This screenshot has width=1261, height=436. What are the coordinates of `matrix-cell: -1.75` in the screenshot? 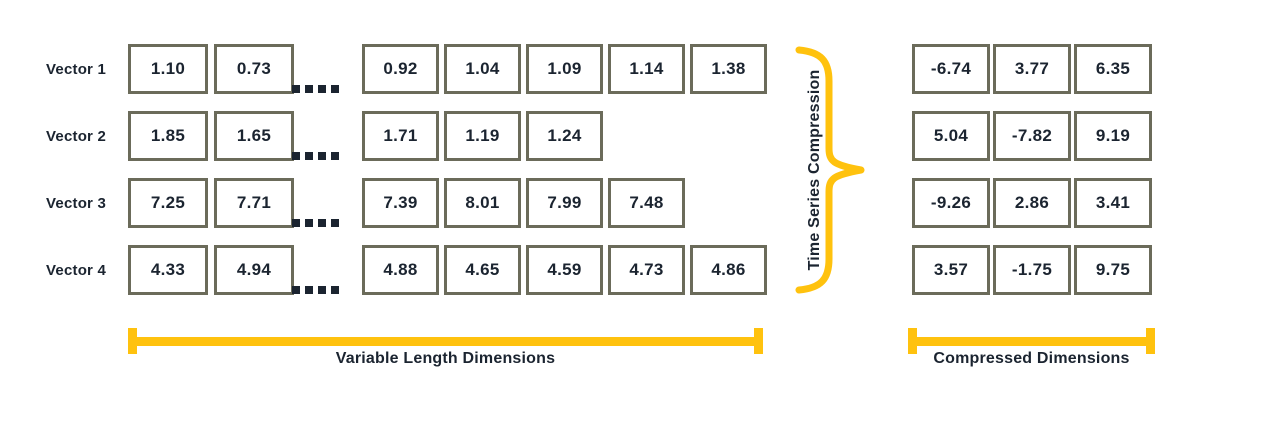 It's located at (1032, 270).